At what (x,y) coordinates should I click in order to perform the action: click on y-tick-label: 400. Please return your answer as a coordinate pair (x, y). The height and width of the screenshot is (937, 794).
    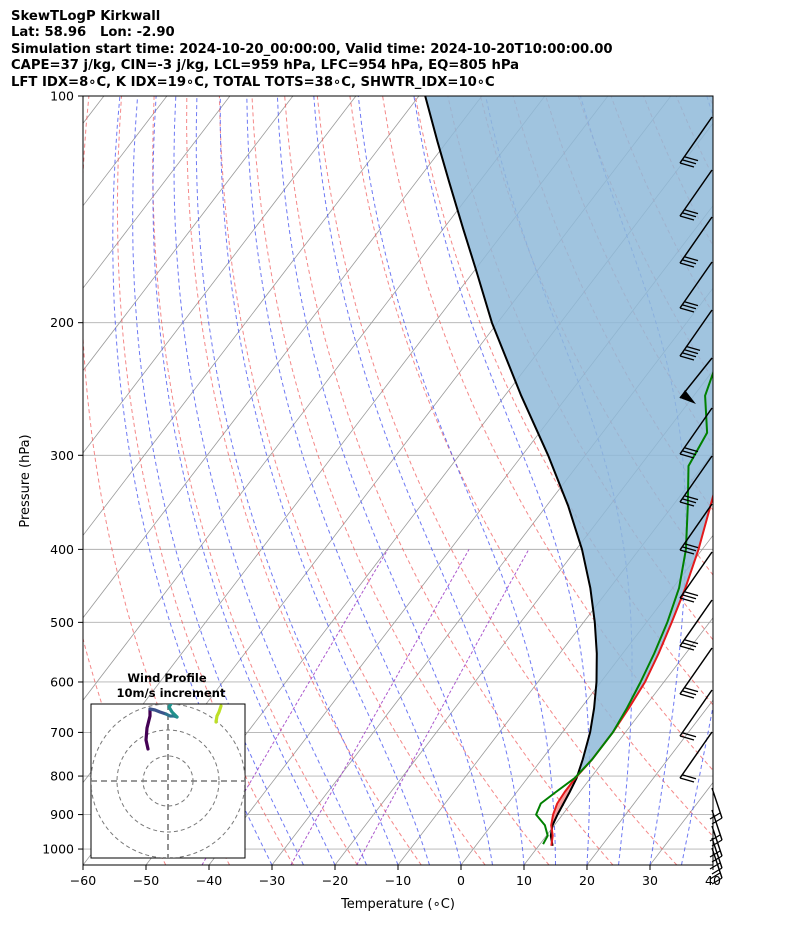
    Looking at the image, I should click on (62, 549).